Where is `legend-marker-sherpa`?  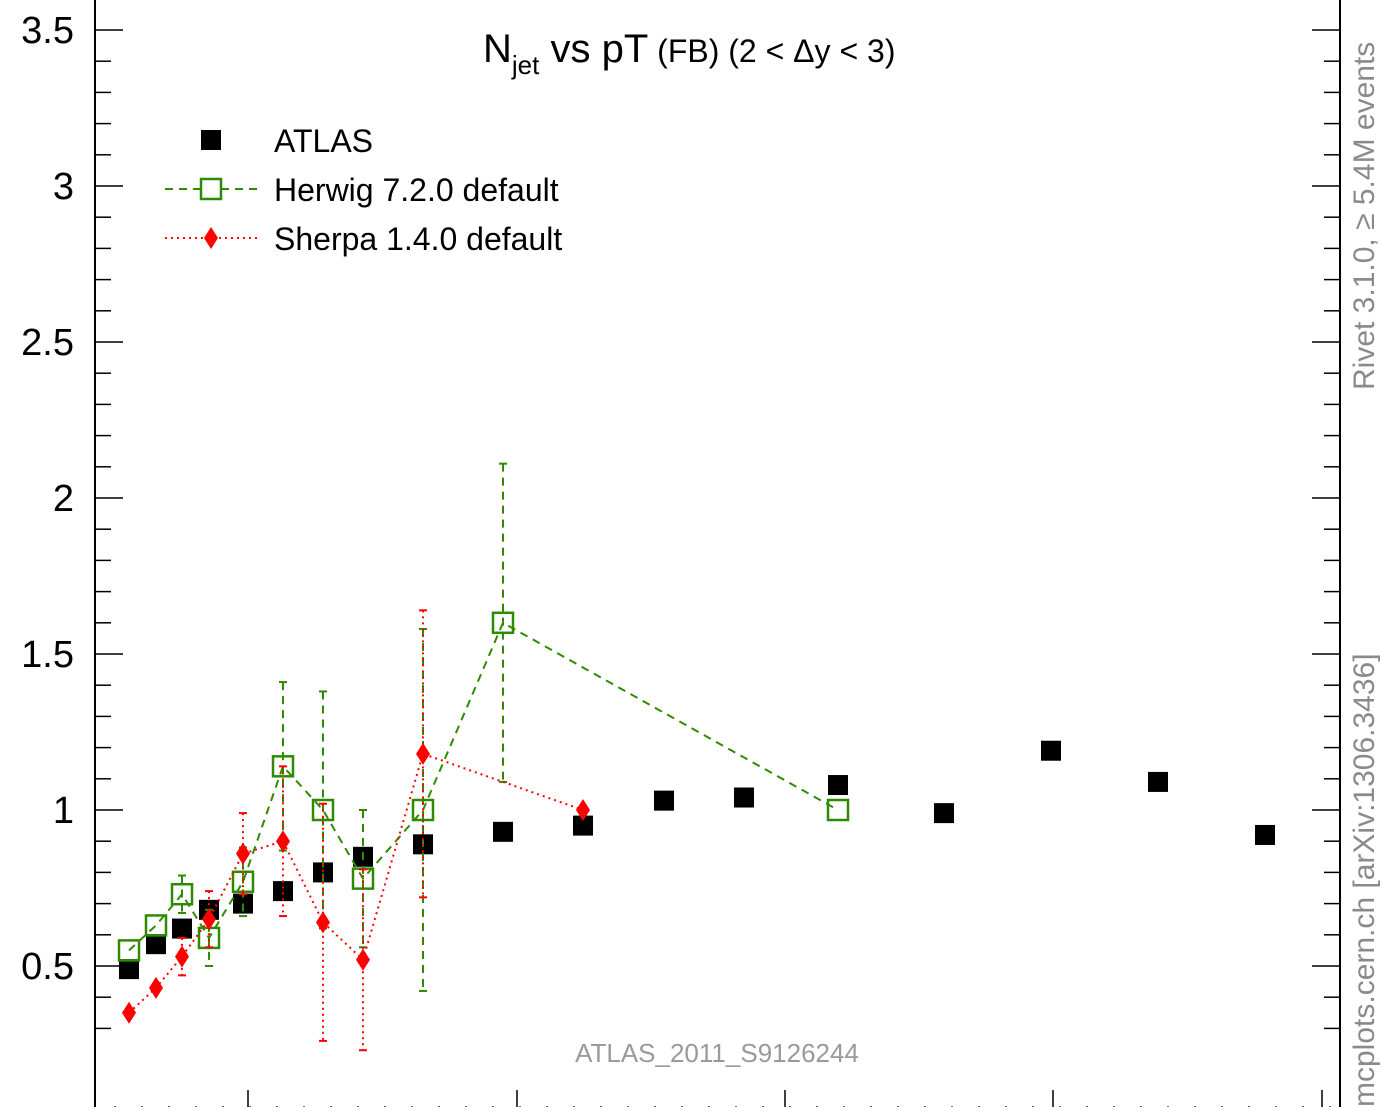
legend-marker-sherpa is located at coordinates (211, 238).